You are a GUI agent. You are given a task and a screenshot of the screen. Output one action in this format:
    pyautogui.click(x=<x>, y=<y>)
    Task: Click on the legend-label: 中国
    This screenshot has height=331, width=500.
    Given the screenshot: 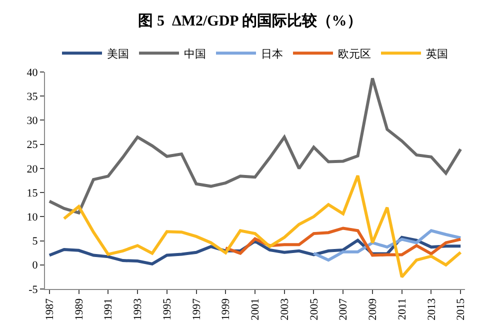 What is the action you would take?
    pyautogui.click(x=195, y=53)
    